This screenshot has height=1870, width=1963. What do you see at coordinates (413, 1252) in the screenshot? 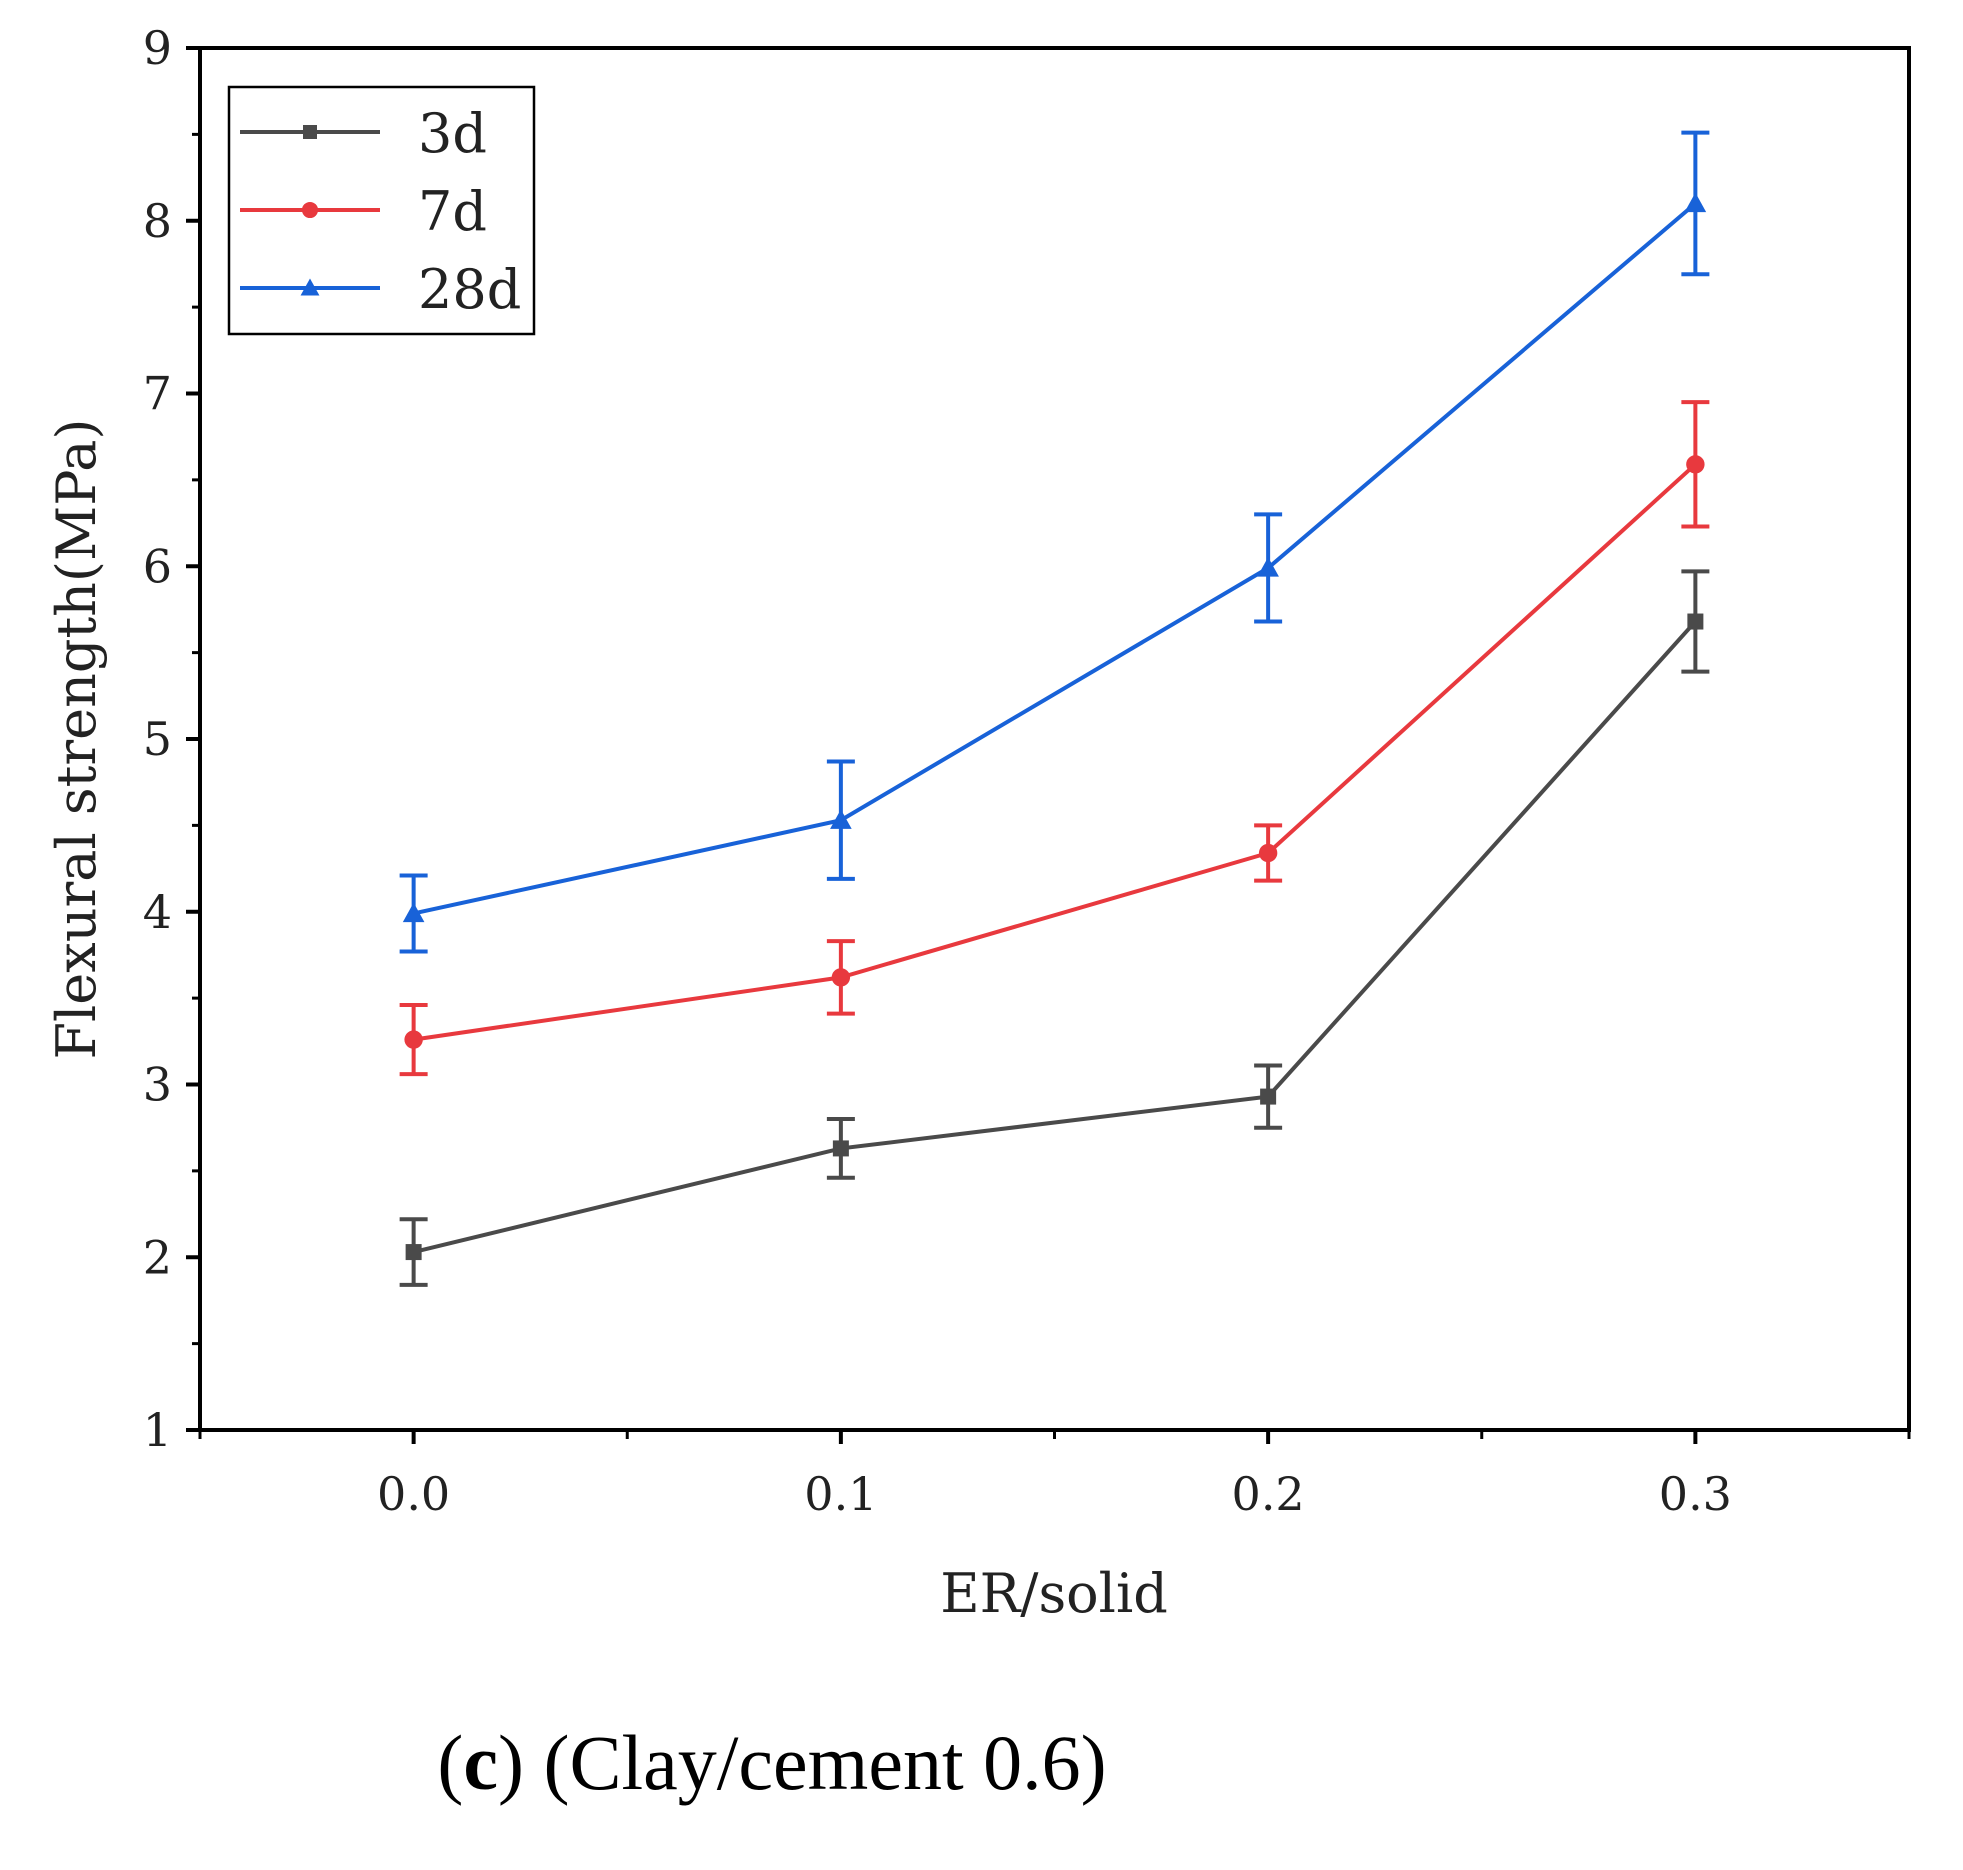
I see `data-point-3d-0.0` at bounding box center [413, 1252].